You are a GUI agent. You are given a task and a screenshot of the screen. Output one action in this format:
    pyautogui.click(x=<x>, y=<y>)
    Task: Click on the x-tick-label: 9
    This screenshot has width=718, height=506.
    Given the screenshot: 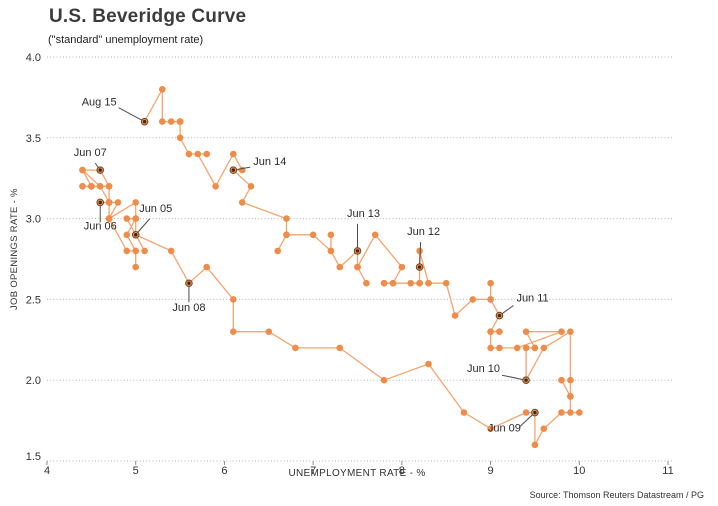 What is the action you would take?
    pyautogui.click(x=491, y=471)
    